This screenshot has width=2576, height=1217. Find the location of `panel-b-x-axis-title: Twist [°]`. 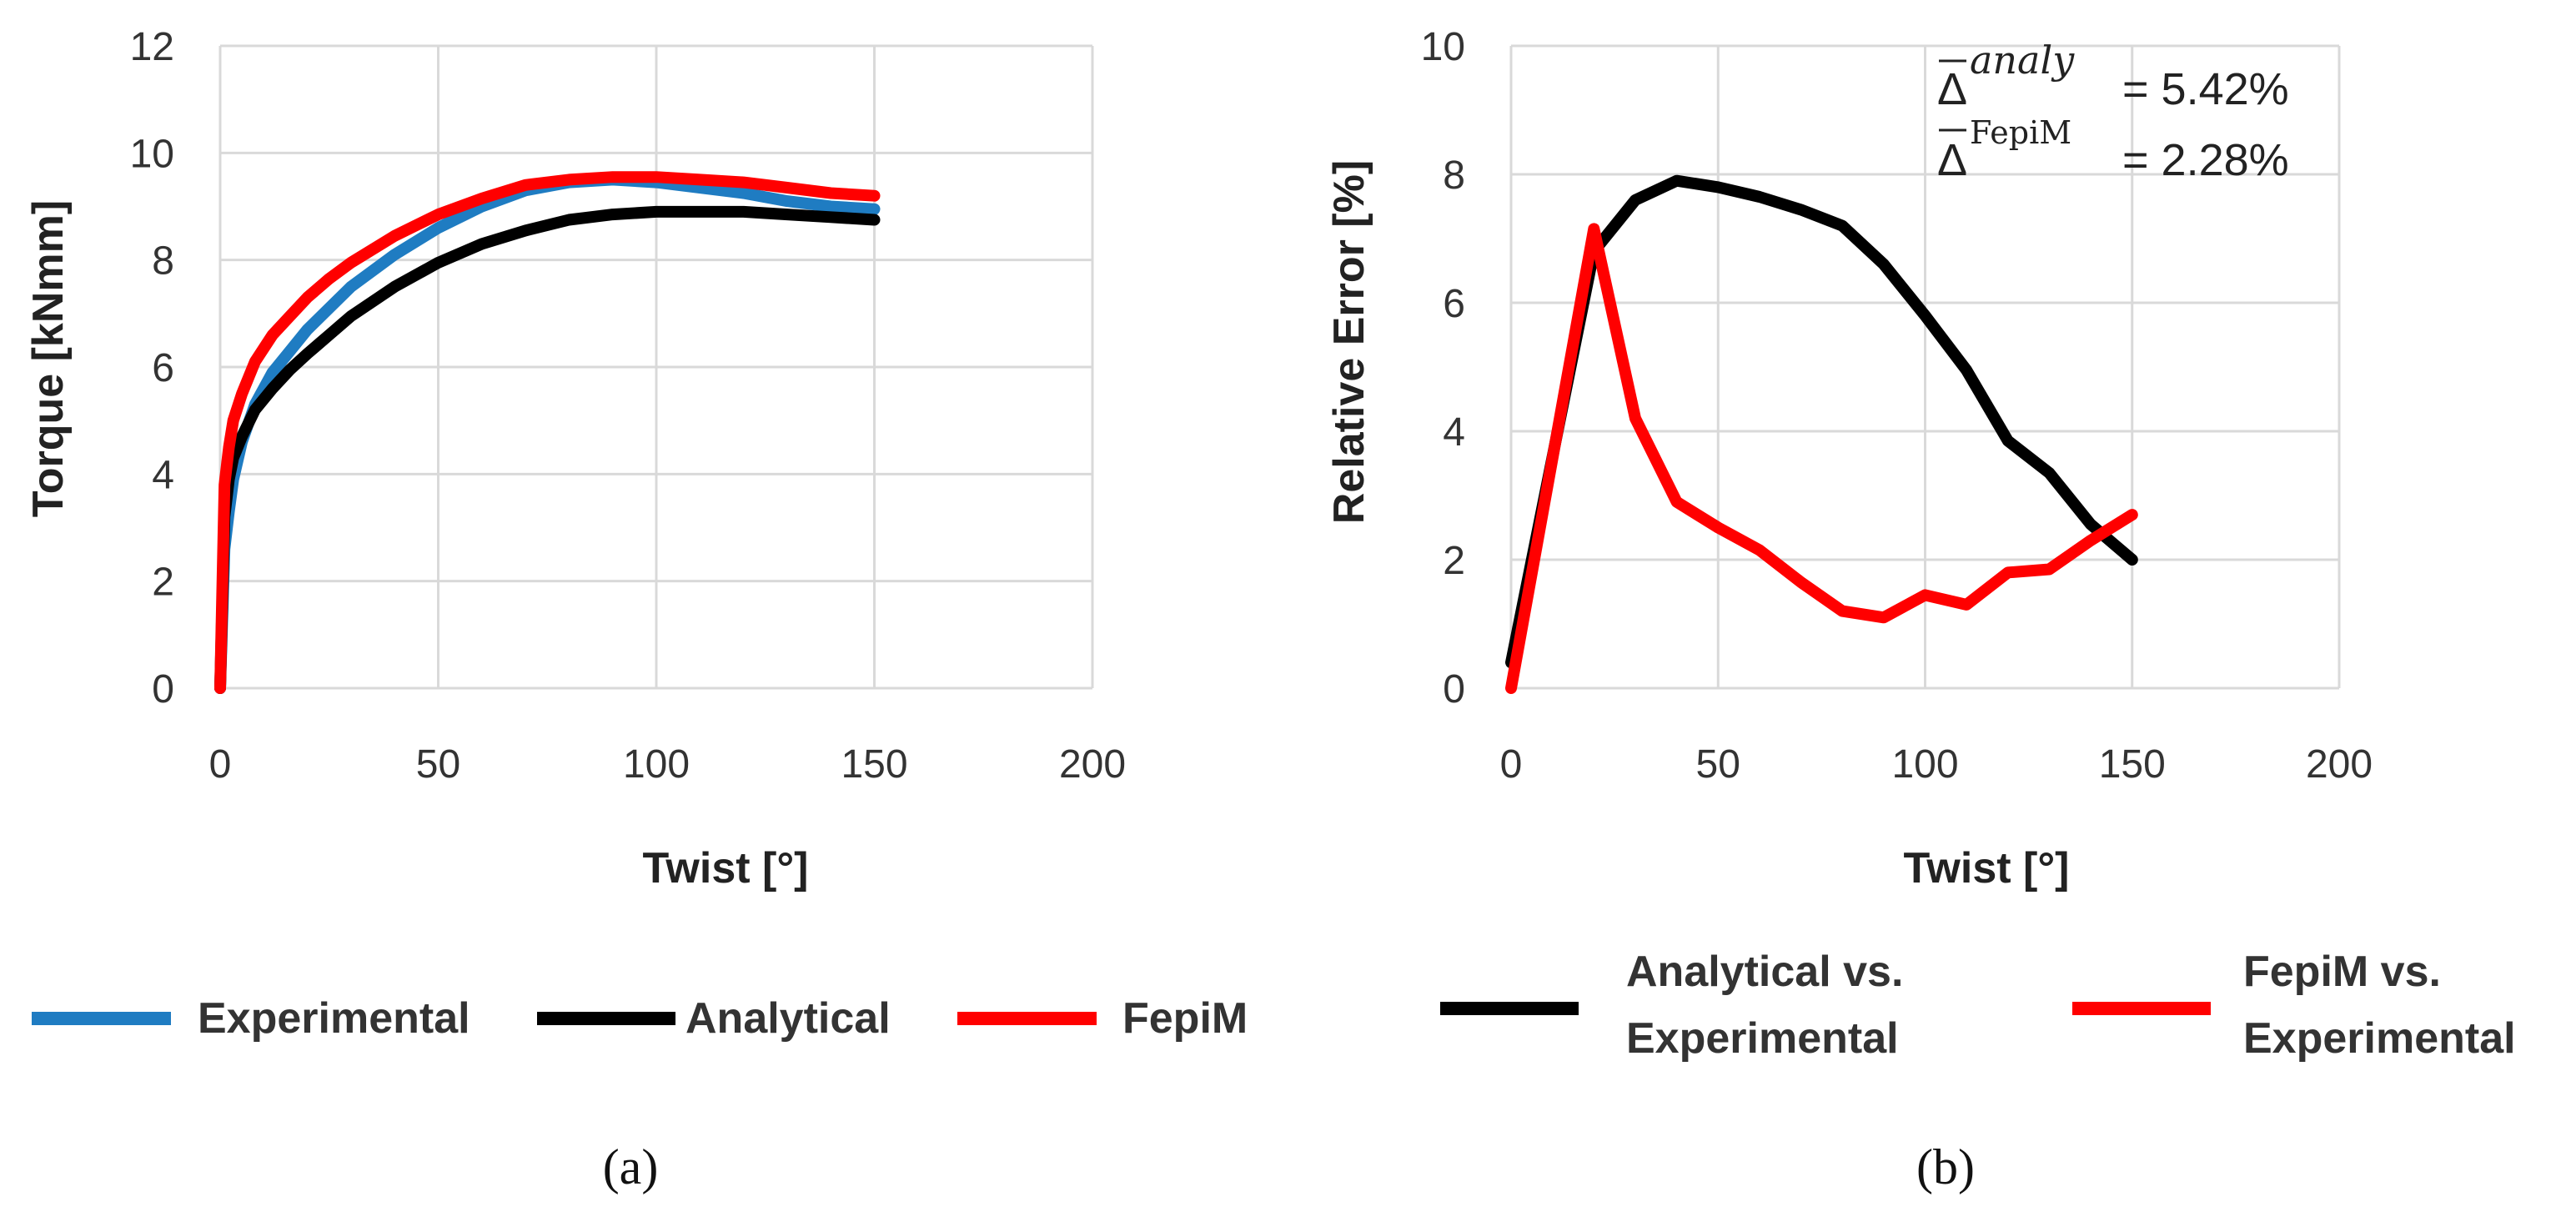

panel-b-x-axis-title: Twist [°] is located at coordinates (1987, 869).